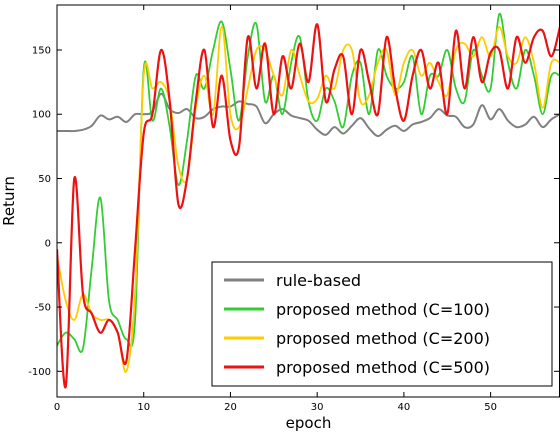 Image resolution: width=560 pixels, height=432 pixels. I want to click on legend-label: rule-based, so click(318, 280).